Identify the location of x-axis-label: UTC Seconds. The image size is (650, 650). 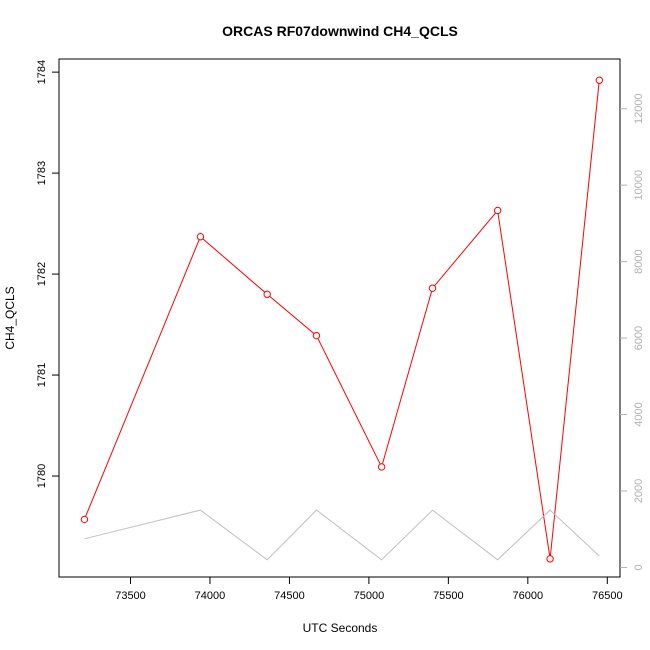
(340, 628).